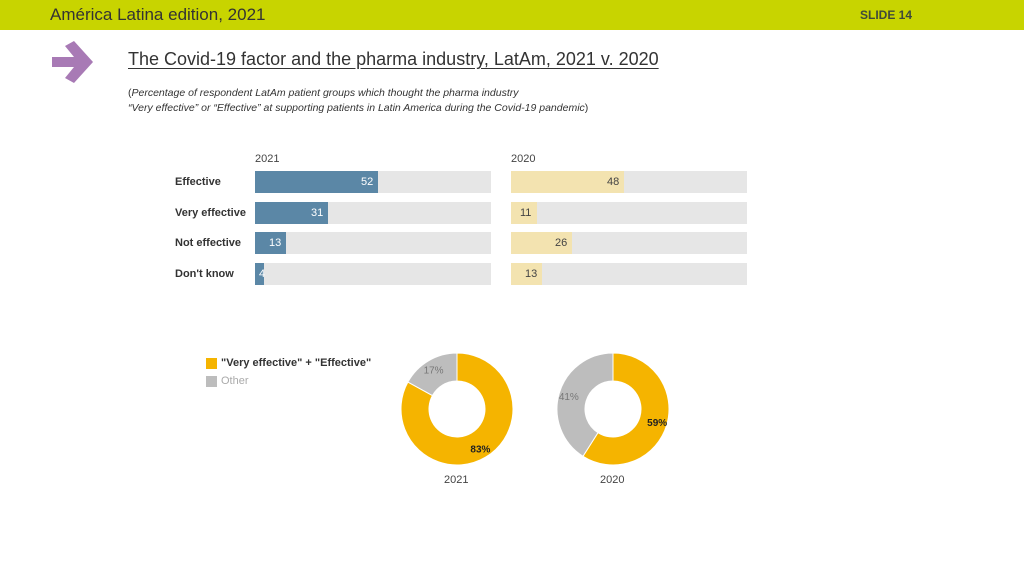 This screenshot has height=576, width=1024. Describe the element at coordinates (629, 182) in the screenshot. I see `bar-track: 48` at that location.